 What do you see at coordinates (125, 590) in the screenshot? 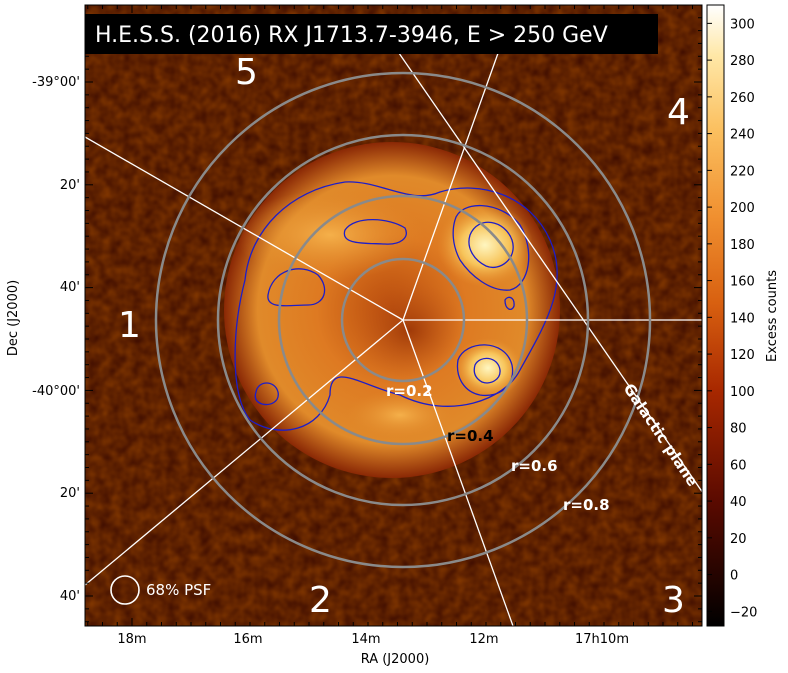
I see `psf-circle` at bounding box center [125, 590].